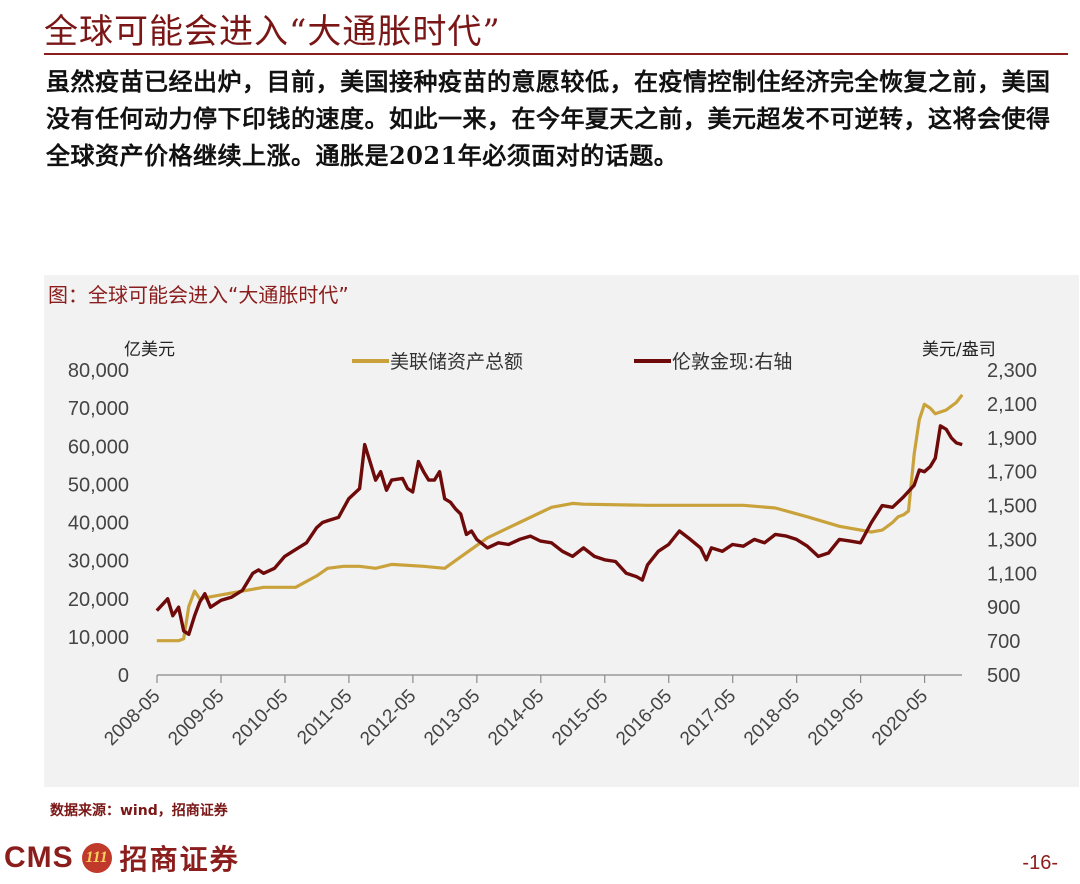 The image size is (1080, 884). Describe the element at coordinates (260, 718) in the screenshot. I see `x-tick-label: 2010-05` at that location.